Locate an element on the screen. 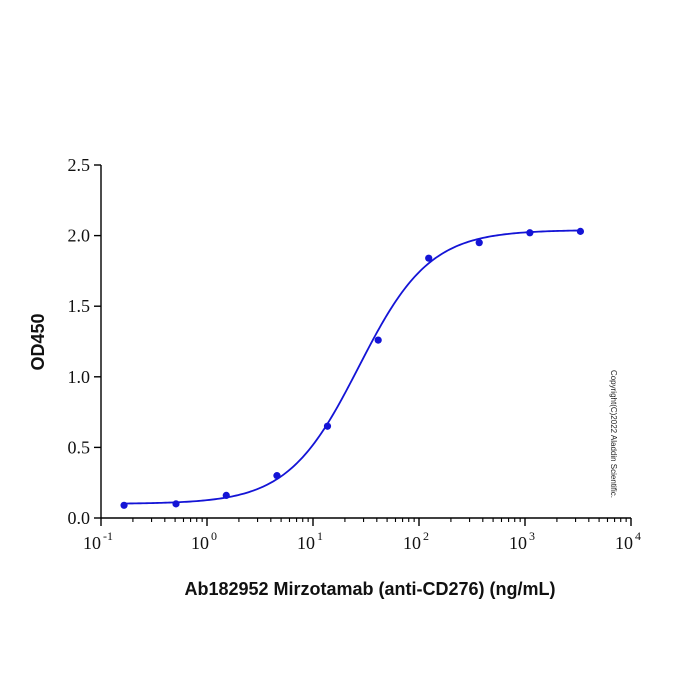 The width and height of the screenshot is (700, 700). x-tick-exponent: 3 is located at coordinates (532, 536).